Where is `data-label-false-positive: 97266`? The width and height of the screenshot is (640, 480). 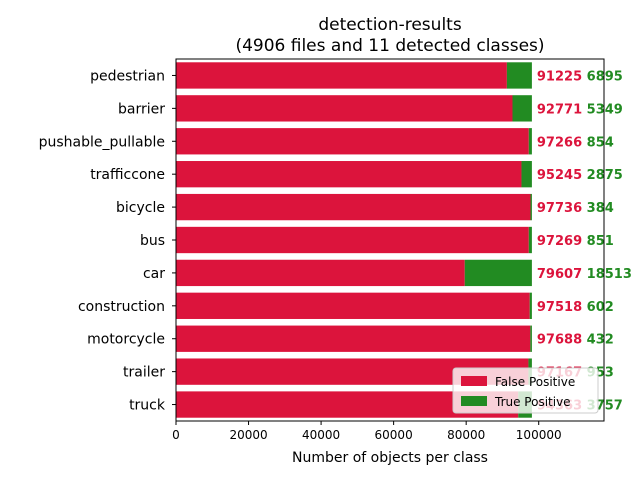 data-label-false-positive: 97266 is located at coordinates (559, 142).